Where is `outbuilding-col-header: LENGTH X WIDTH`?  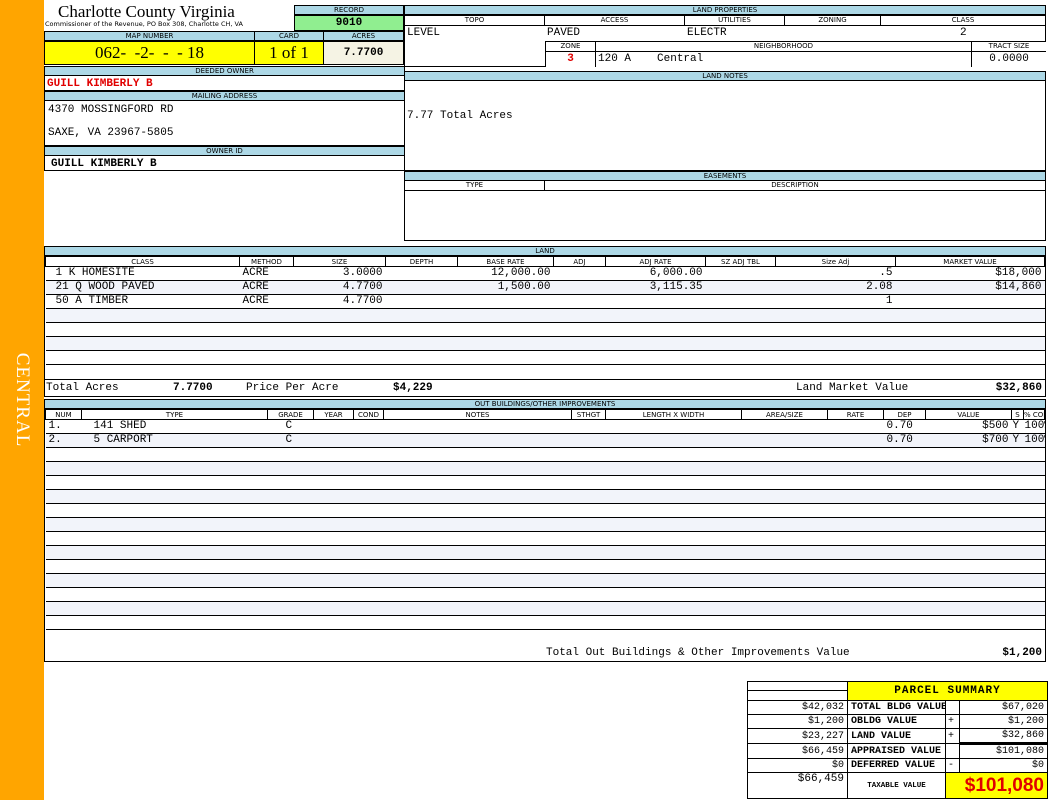 outbuilding-col-header: LENGTH X WIDTH is located at coordinates (673, 414).